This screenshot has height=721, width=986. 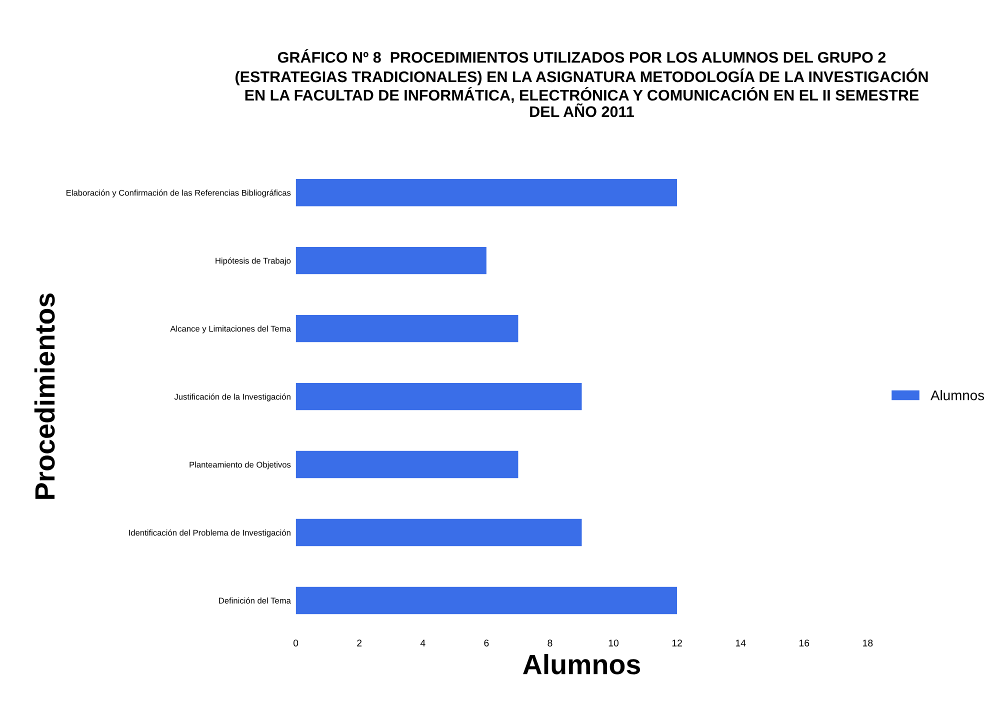 What do you see at coordinates (613, 643) in the screenshot?
I see `x-tick-label: 10` at bounding box center [613, 643].